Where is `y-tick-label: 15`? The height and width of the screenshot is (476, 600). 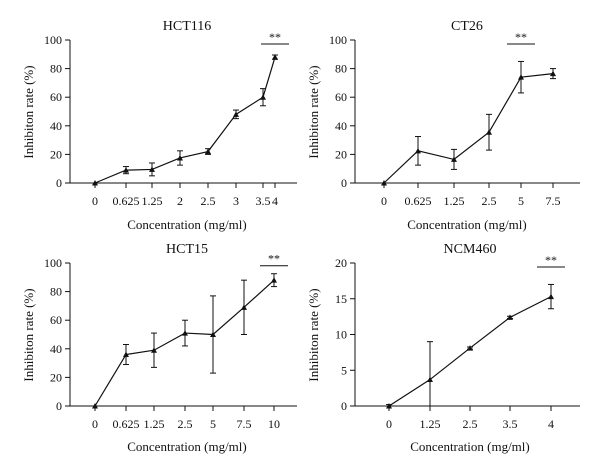
y-tick-label: 15 is located at coordinates (341, 299).